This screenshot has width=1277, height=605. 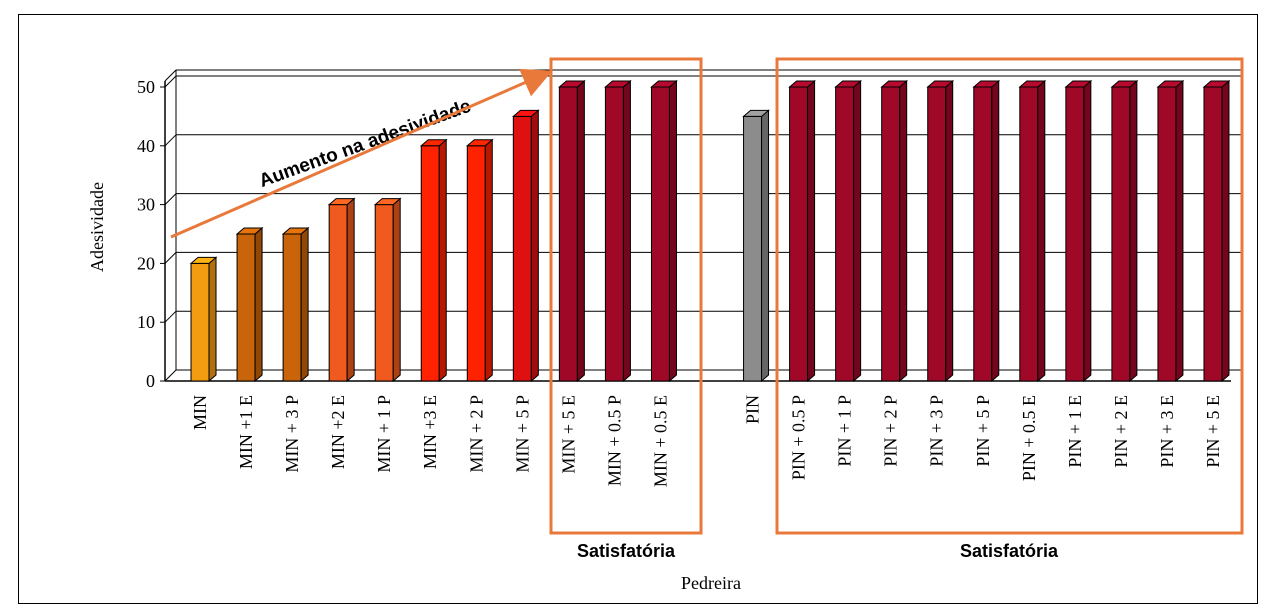 What do you see at coordinates (568, 434) in the screenshot?
I see `x-category-label: MIN + 5 E` at bounding box center [568, 434].